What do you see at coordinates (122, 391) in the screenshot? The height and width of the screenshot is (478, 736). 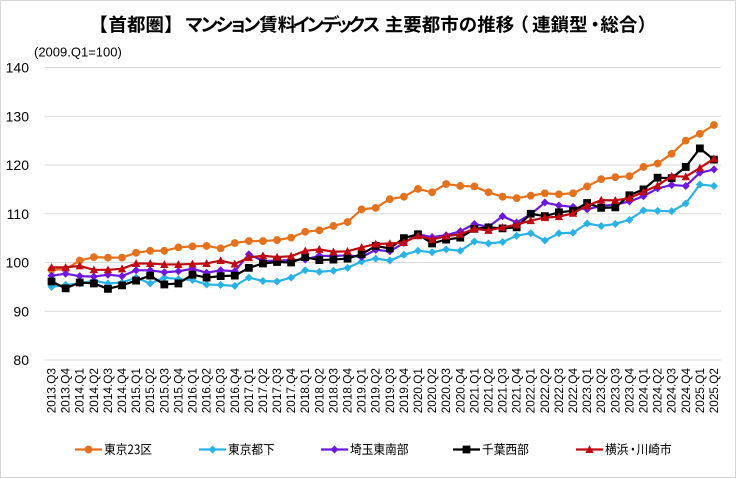 I see `svg-text: 2014.Q4` at bounding box center [122, 391].